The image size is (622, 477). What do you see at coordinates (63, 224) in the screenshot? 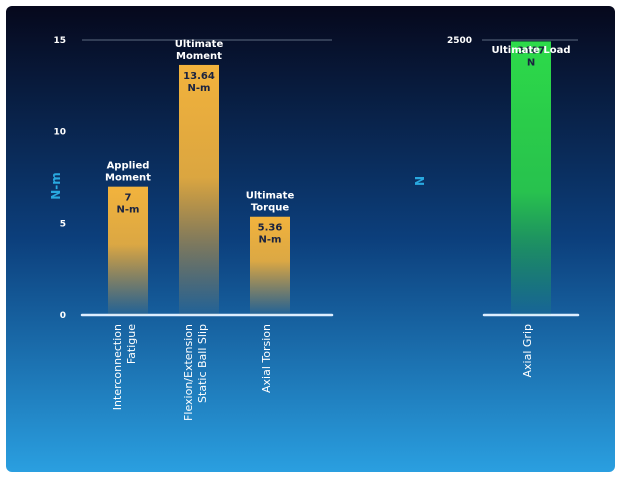
I see `y-tick-1: 5` at bounding box center [63, 224].